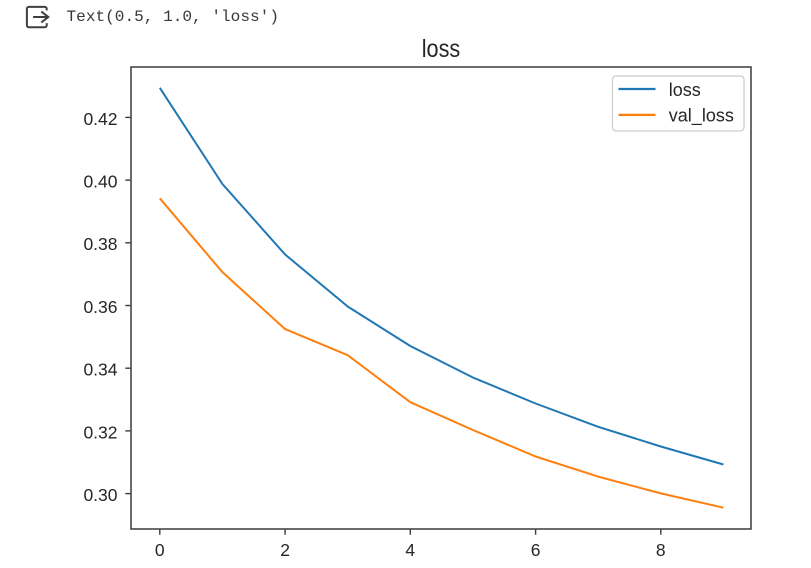 Image resolution: width=811 pixels, height=568 pixels. Describe the element at coordinates (661, 550) in the screenshot. I see `svg-text: 8` at that location.